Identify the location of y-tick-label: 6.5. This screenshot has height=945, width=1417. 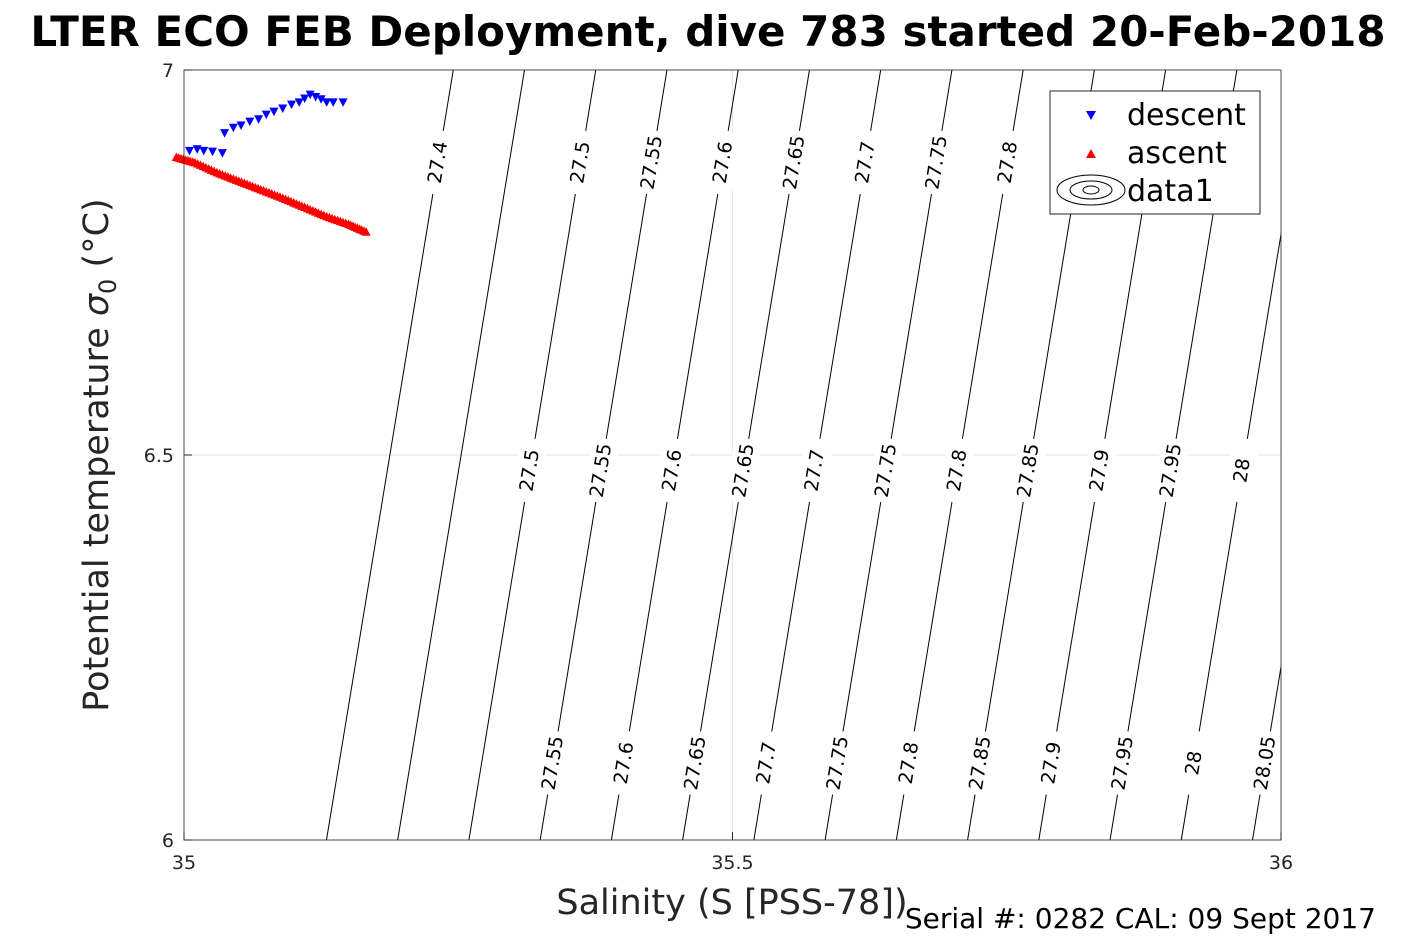
(159, 456).